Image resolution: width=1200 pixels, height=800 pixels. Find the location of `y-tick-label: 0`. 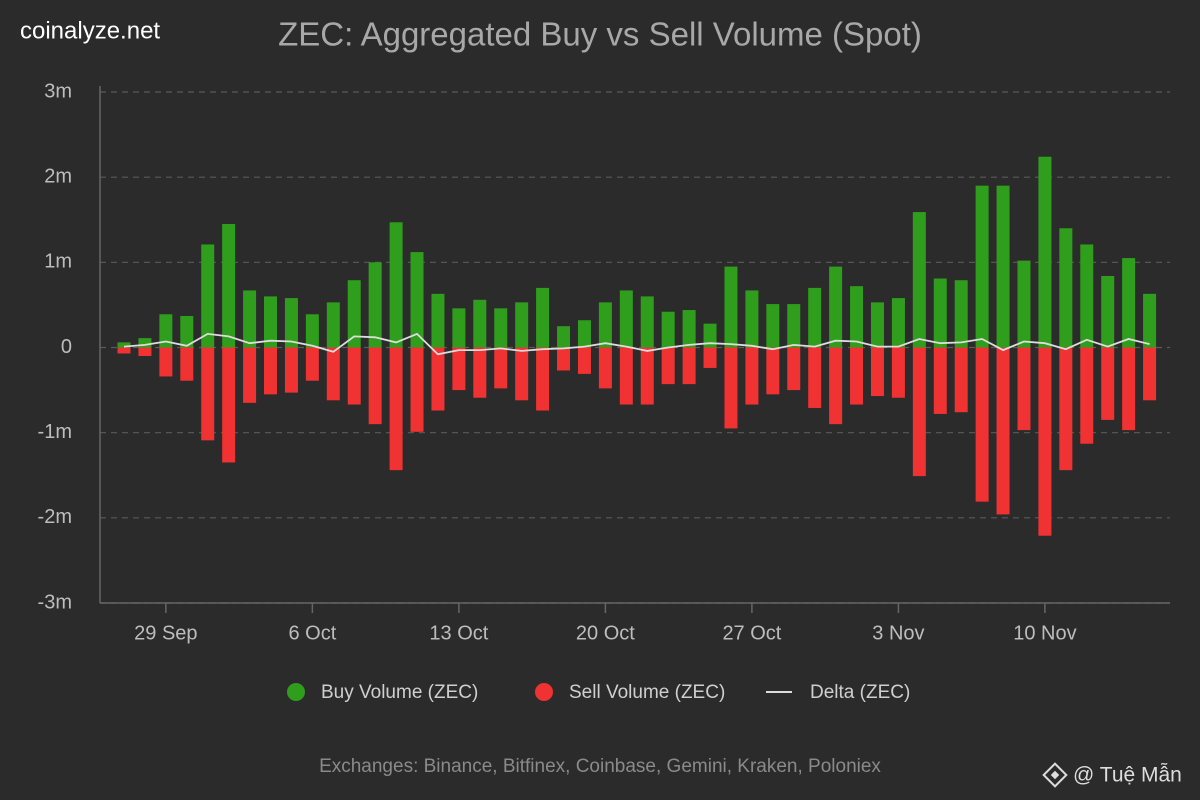

y-tick-label: 0 is located at coordinates (66, 347).